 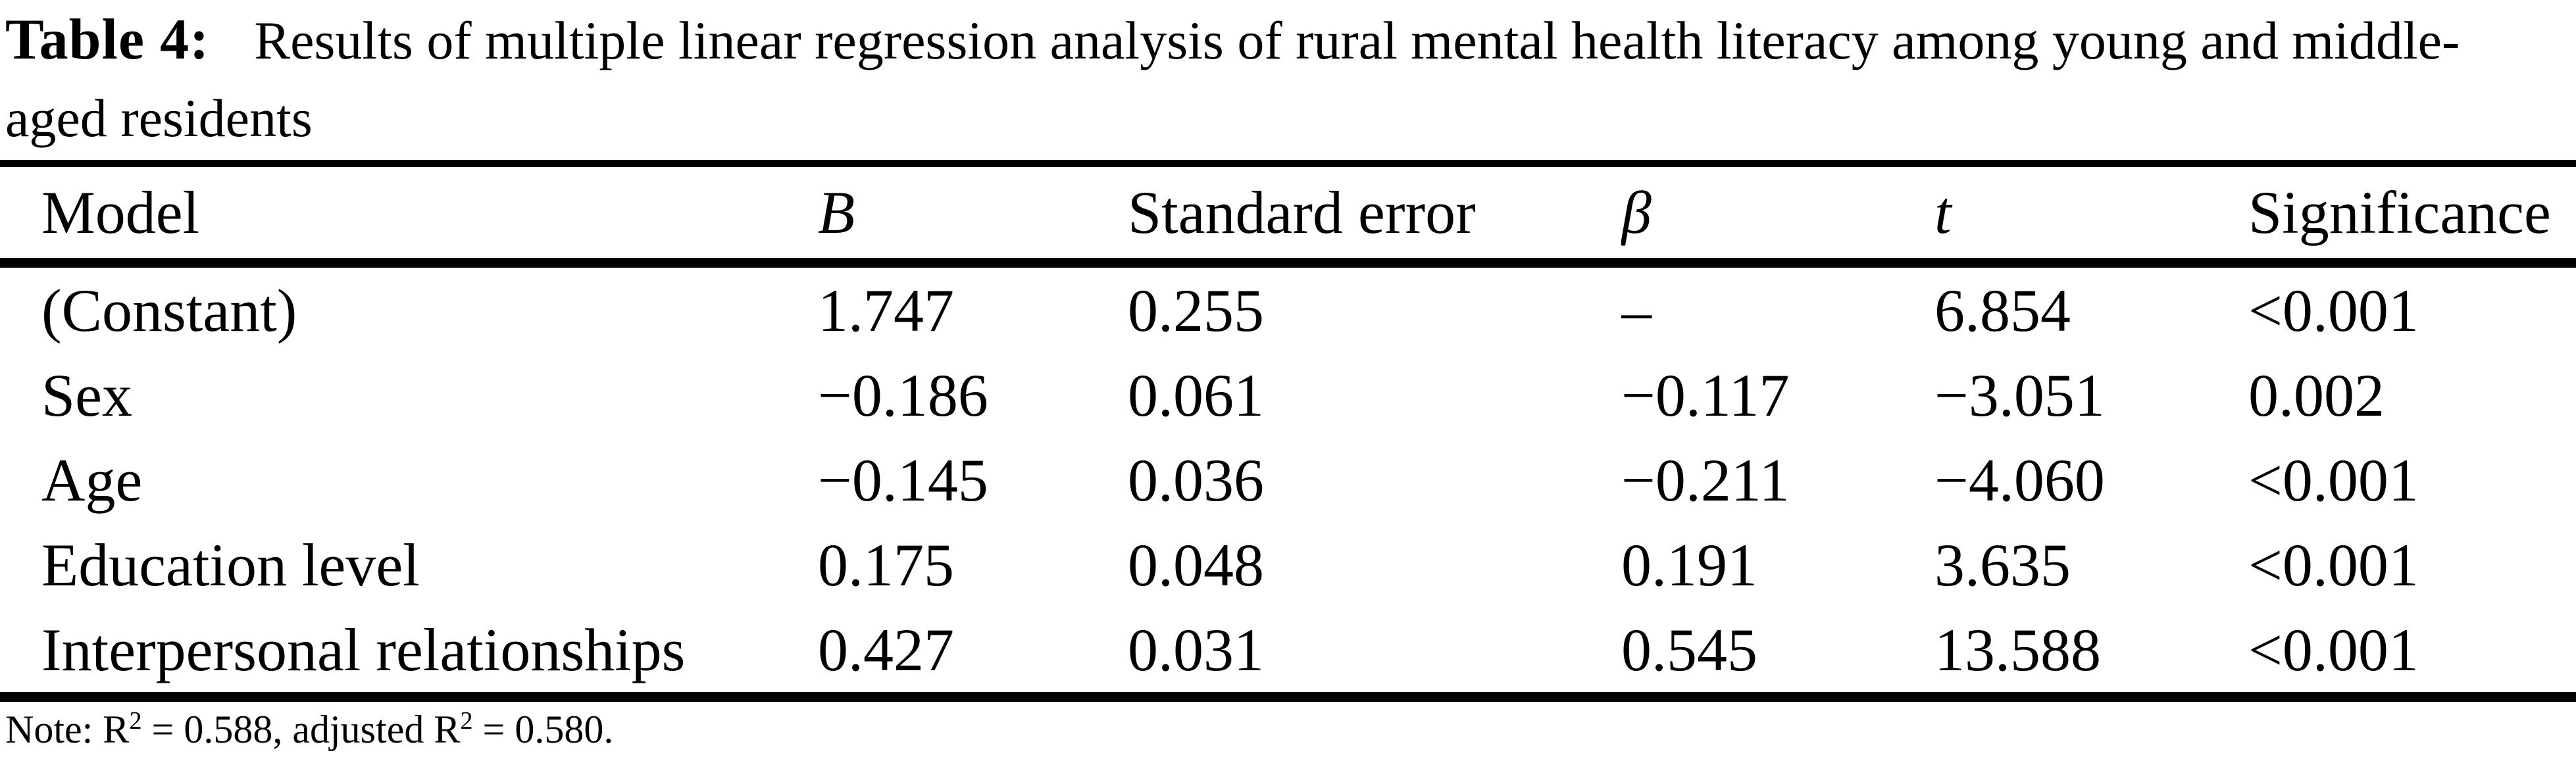 What do you see at coordinates (1196, 310) in the screenshot?
I see `value-cell: 0.255` at bounding box center [1196, 310].